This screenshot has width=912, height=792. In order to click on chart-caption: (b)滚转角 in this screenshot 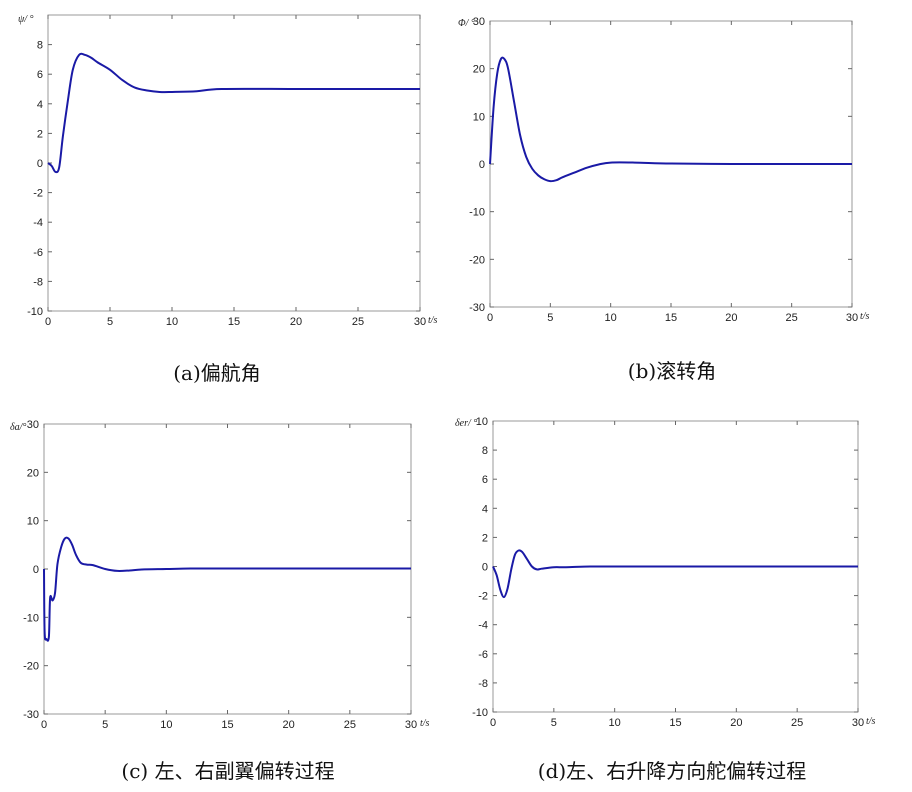, I will do `click(672, 371)`.